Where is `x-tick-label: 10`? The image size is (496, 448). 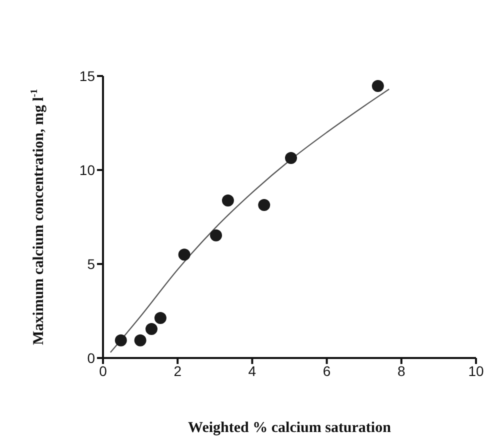 x-tick-label: 10 is located at coordinates (476, 370).